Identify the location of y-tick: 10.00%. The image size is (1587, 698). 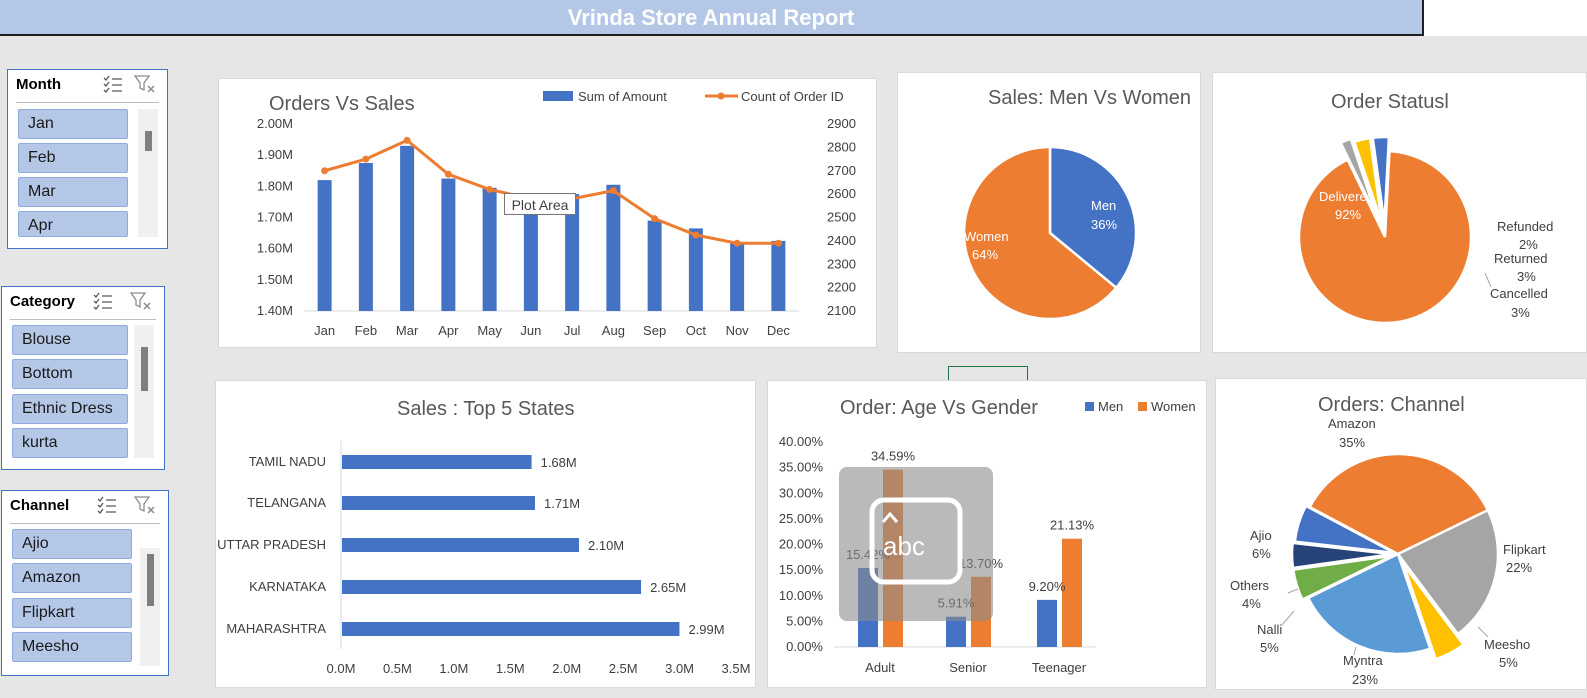
(801, 595).